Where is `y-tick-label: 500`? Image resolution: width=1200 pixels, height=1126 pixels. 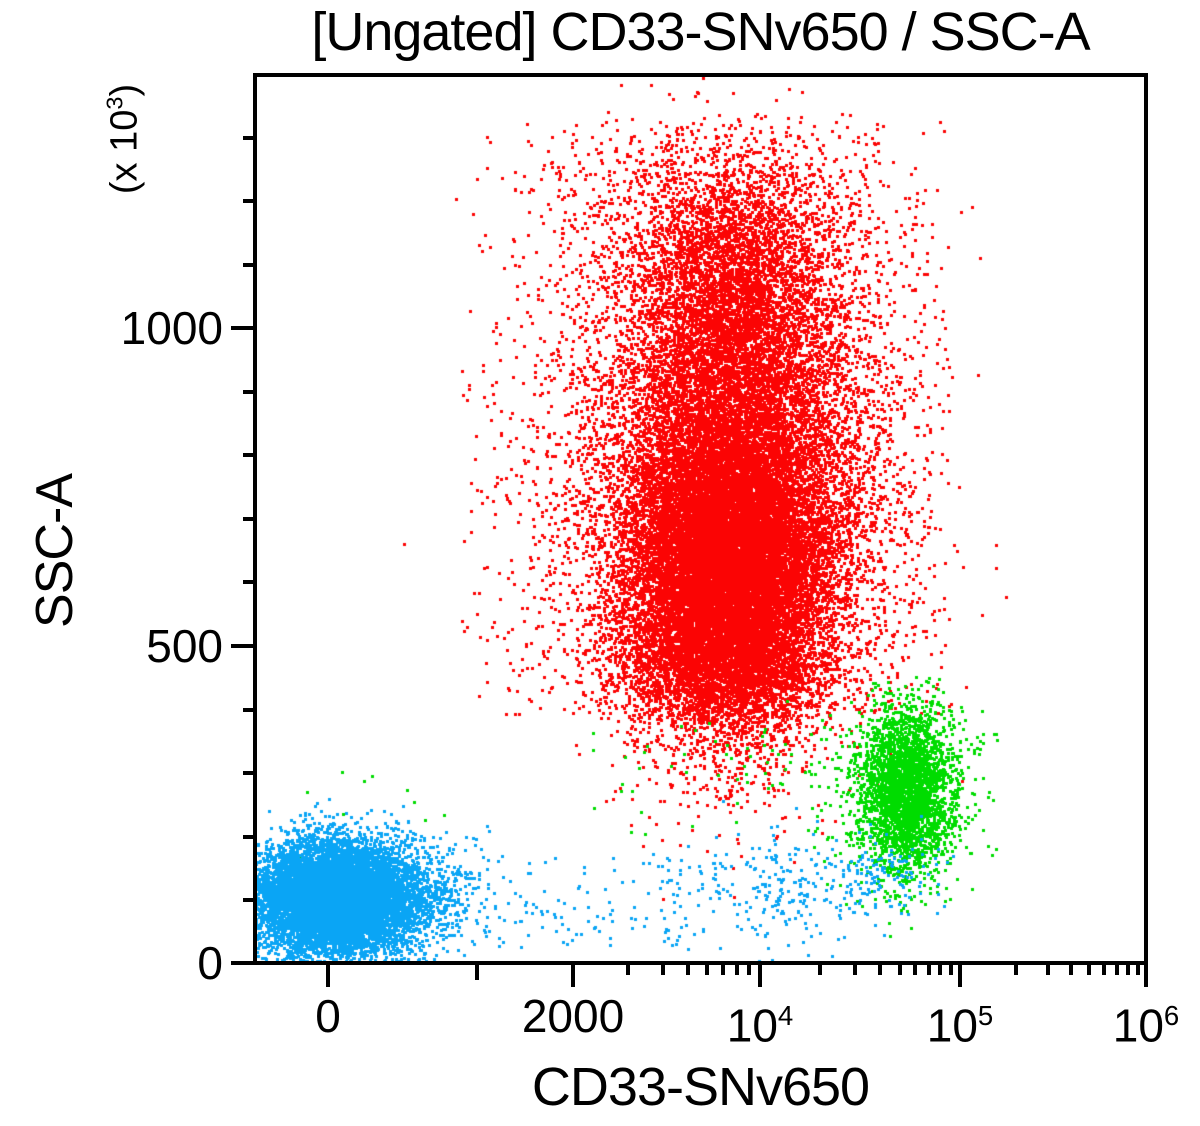
y-tick-label: 500 is located at coordinates (184, 646).